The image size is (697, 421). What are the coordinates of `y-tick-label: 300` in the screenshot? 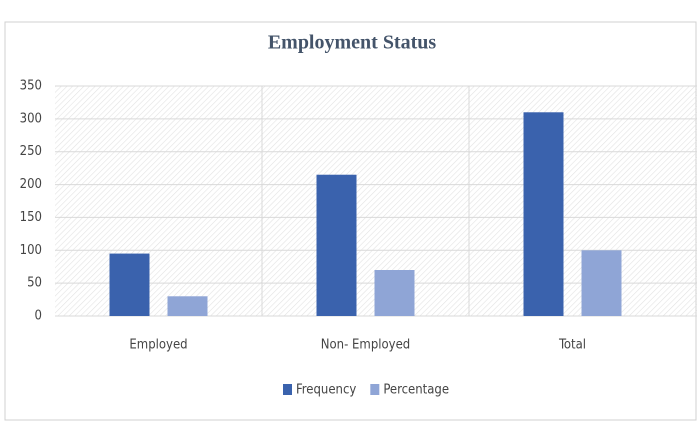 It's located at (31, 118).